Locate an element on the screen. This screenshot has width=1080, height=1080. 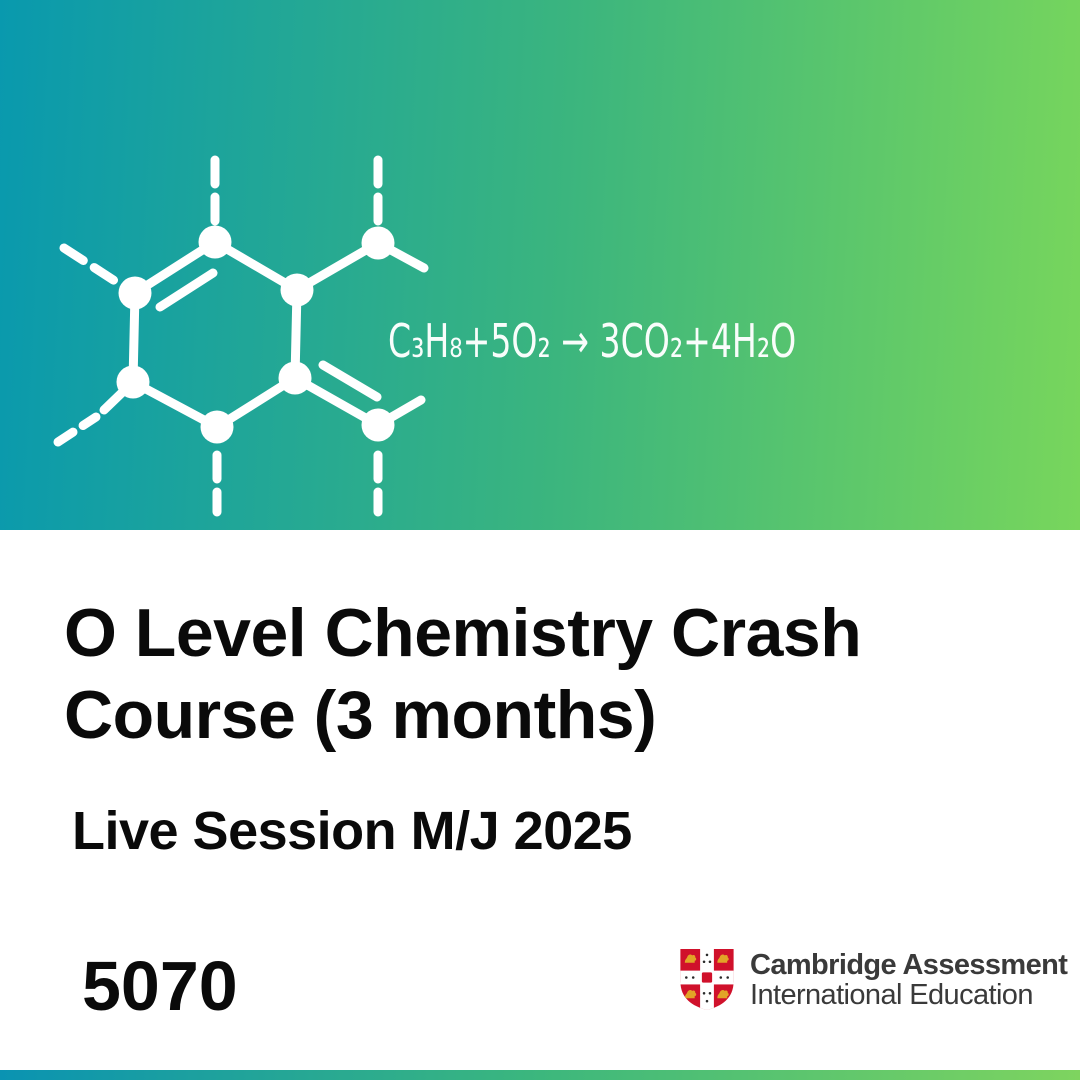
course-title-line1: O Level Chemistry Crash is located at coordinates (463, 633).